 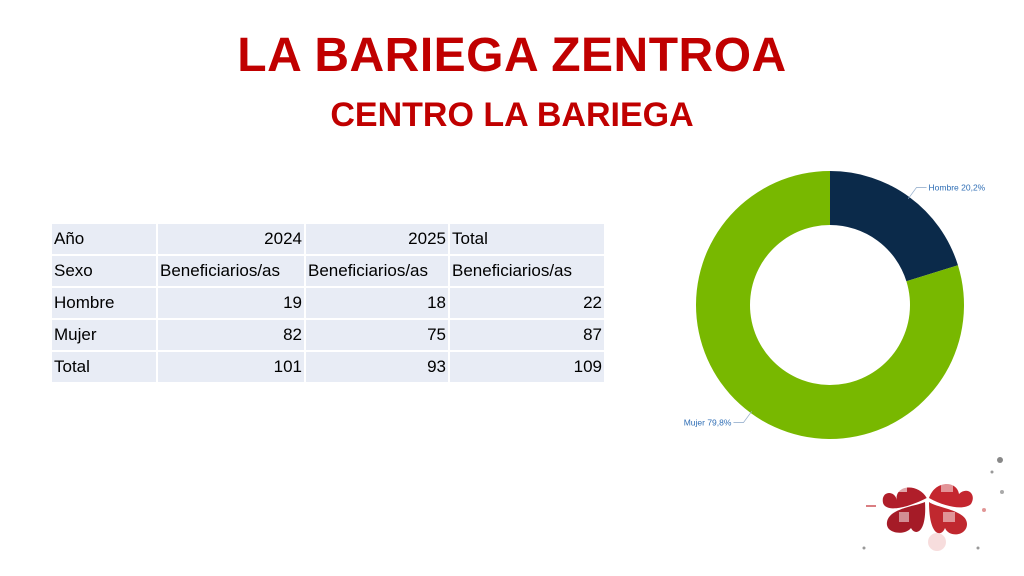 I want to click on donut-label-mujer: Mujer 79,8%, so click(x=708, y=423).